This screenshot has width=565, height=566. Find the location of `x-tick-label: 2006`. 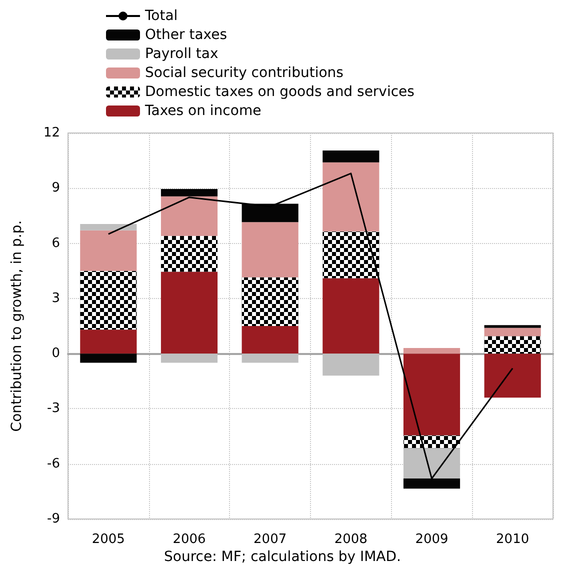

x-tick-label: 2006 is located at coordinates (189, 539).